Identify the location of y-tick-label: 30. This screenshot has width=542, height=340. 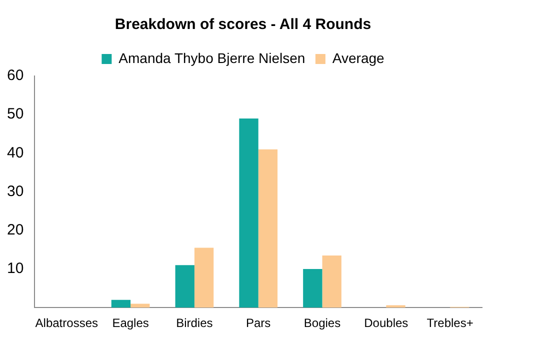
(15, 191).